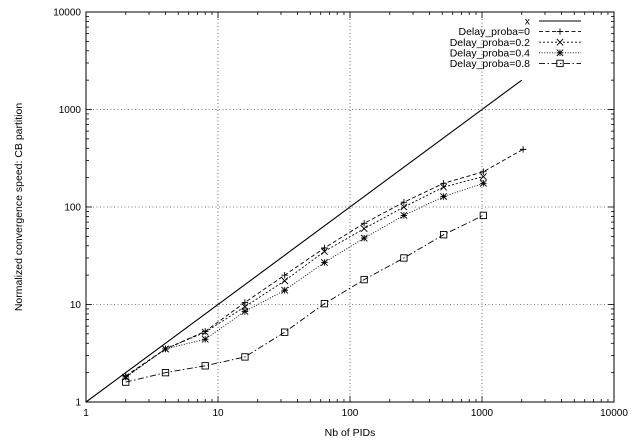 Image resolution: width=641 pixels, height=445 pixels. What do you see at coordinates (482, 413) in the screenshot?
I see `x-tick-label: 1000` at bounding box center [482, 413].